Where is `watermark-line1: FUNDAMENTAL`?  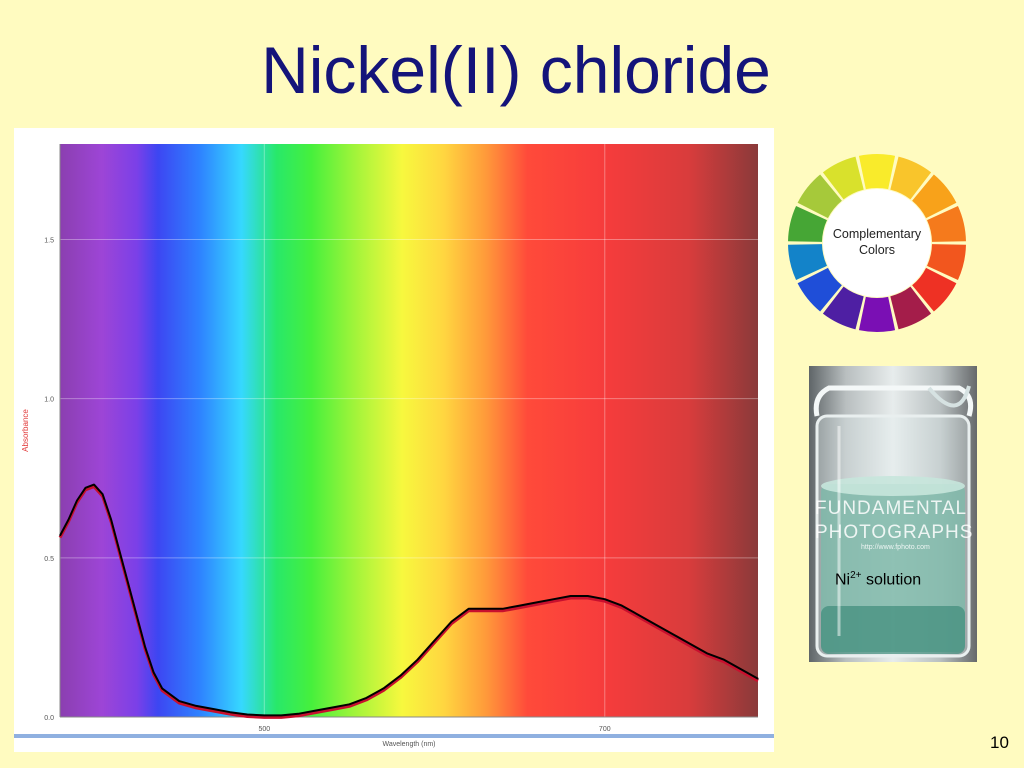
watermark-line1: FUNDAMENTAL is located at coordinates (891, 508).